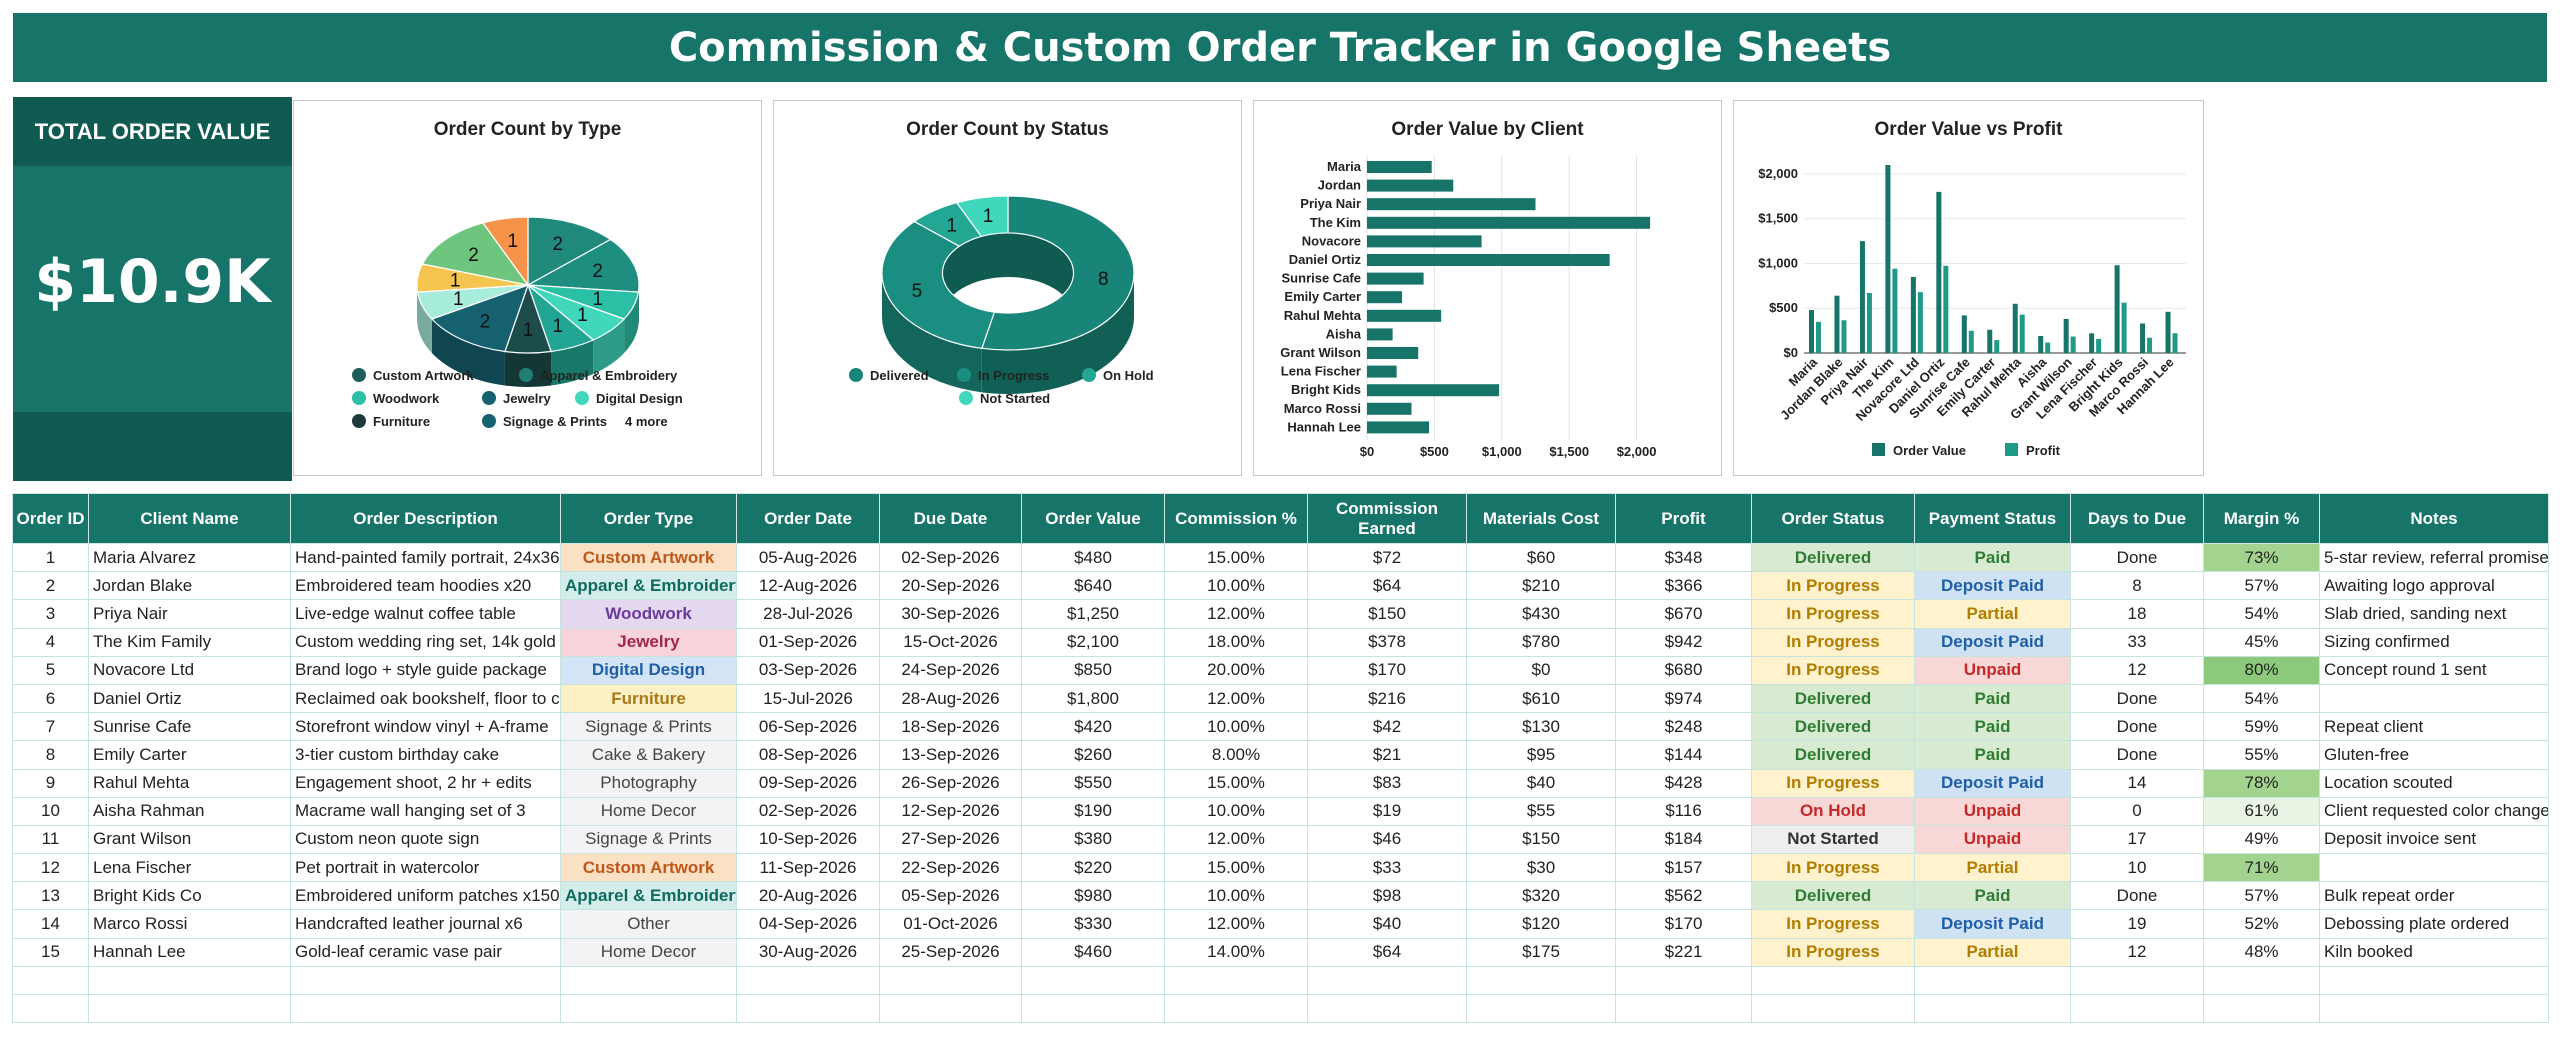 The height and width of the screenshot is (1039, 2560). I want to click on notes-cell: Deposit invoice sent, so click(2434, 839).